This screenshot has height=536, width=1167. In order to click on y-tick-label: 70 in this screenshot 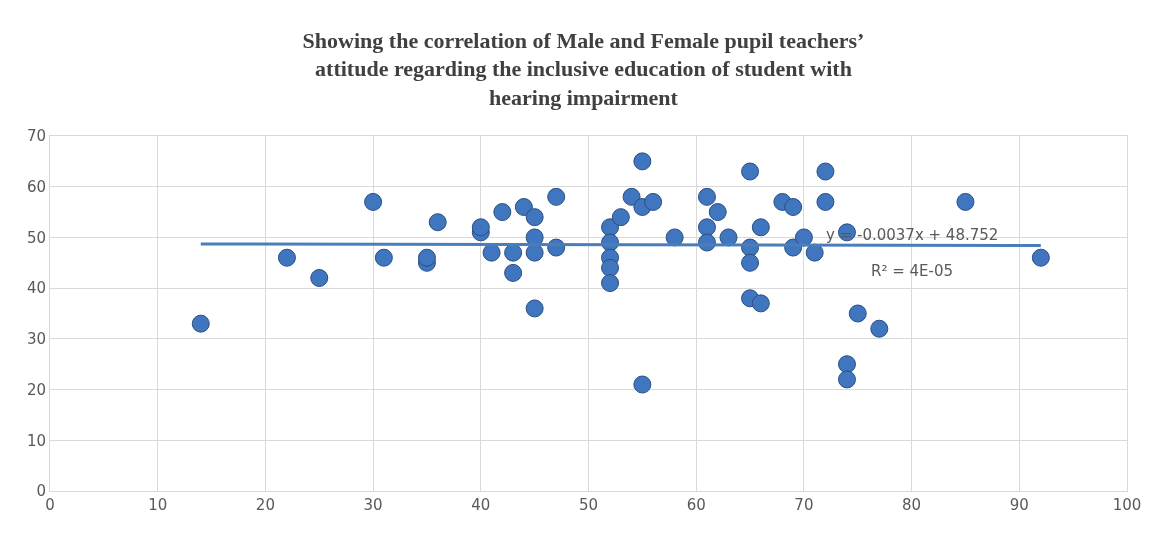, I will do `click(36, 136)`.